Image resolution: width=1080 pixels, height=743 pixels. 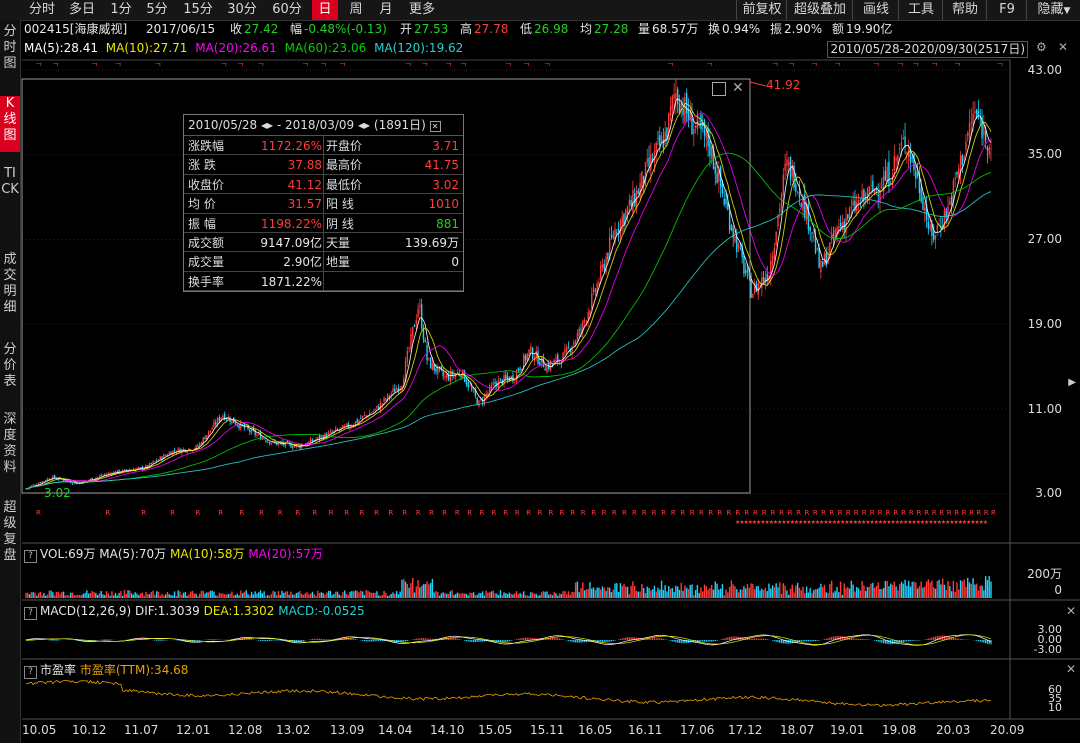 What do you see at coordinates (242, 9) in the screenshot?
I see `tab-30min: 30分` at bounding box center [242, 9].